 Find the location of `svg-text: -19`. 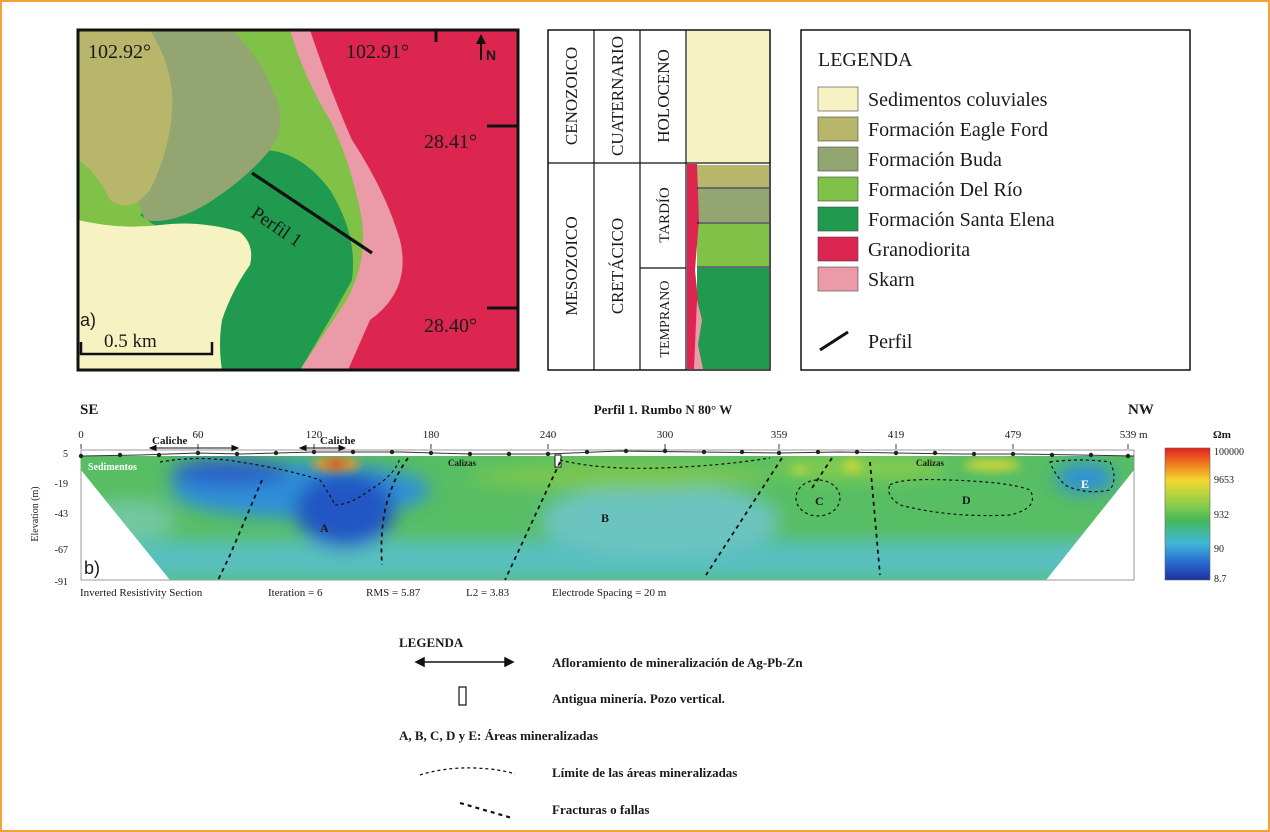

svg-text: -19 is located at coordinates (61, 484).